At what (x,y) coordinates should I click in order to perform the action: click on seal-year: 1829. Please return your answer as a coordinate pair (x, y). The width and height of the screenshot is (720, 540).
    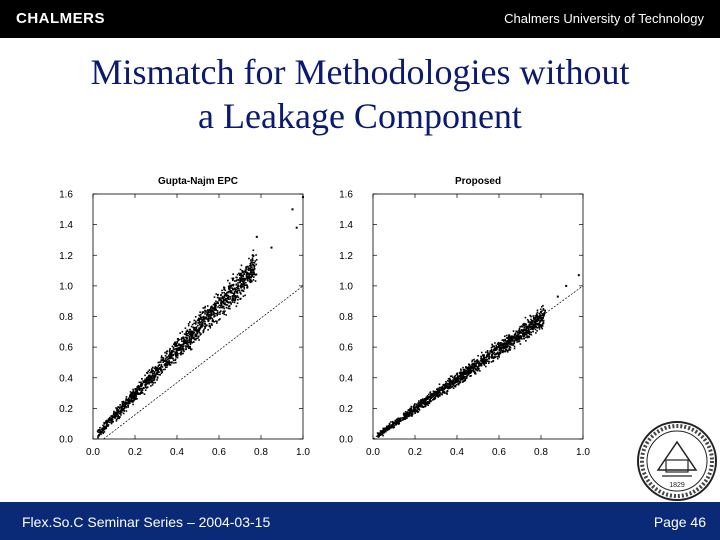
    Looking at the image, I should click on (677, 485).